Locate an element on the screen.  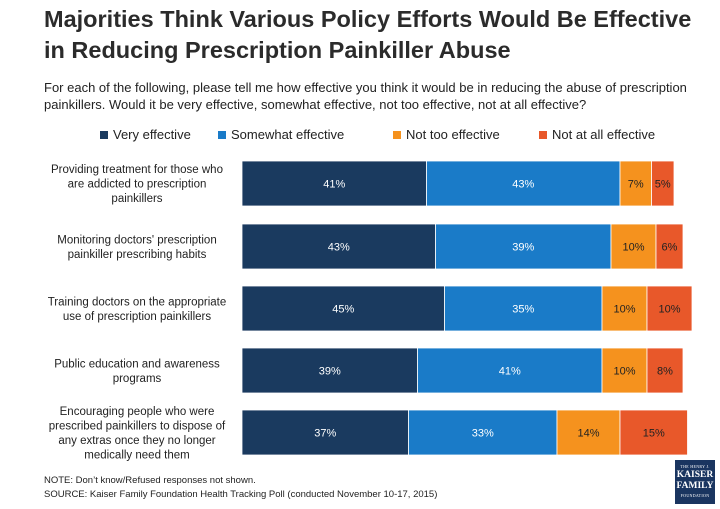
legend-item-not-too: Not too effective is located at coordinates (446, 134).